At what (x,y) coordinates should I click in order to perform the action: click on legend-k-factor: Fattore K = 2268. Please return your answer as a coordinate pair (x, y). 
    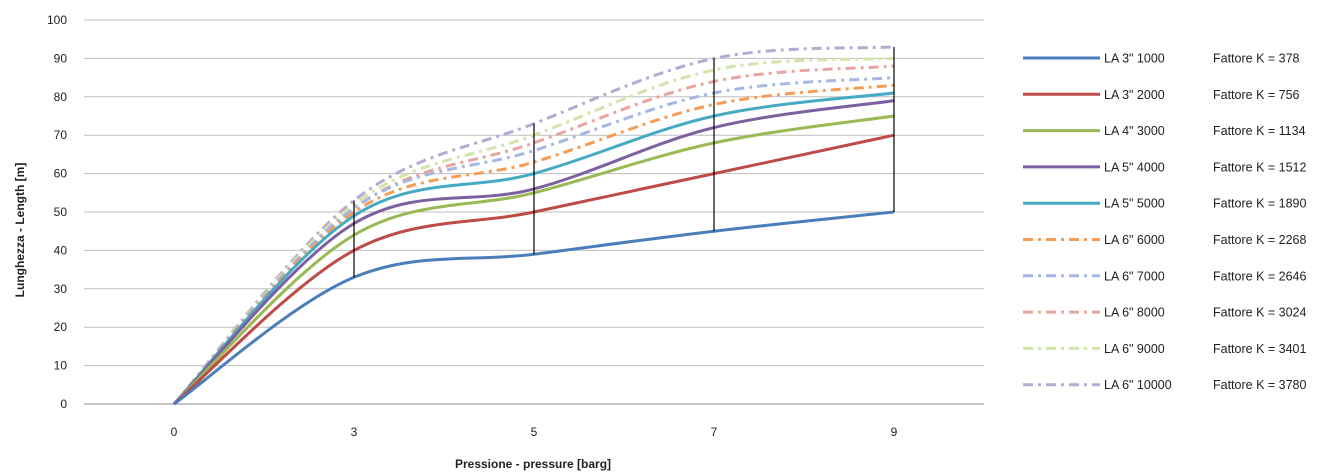
    Looking at the image, I should click on (1260, 240).